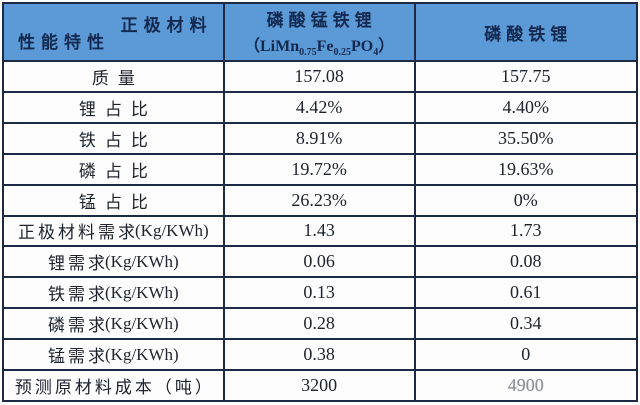 The width and height of the screenshot is (640, 405). I want to click on table-row-li-demand: 锂需求 (Kg/KWh) 0.06 0.08, so click(320, 261).